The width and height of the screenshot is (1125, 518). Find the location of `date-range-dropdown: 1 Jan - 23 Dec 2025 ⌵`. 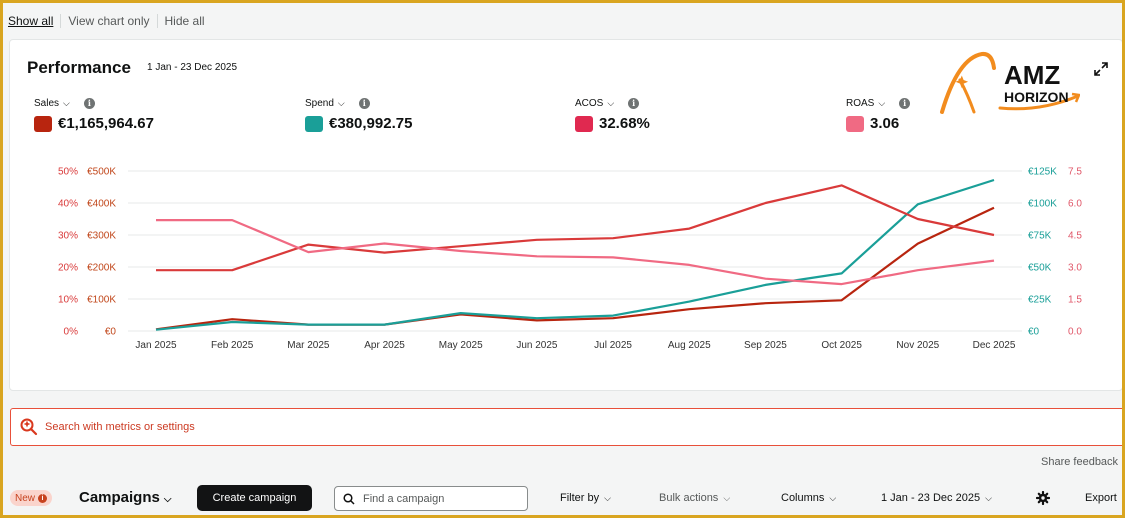

date-range-dropdown: 1 Jan - 23 Dec 2025 ⌵ is located at coordinates (936, 498).